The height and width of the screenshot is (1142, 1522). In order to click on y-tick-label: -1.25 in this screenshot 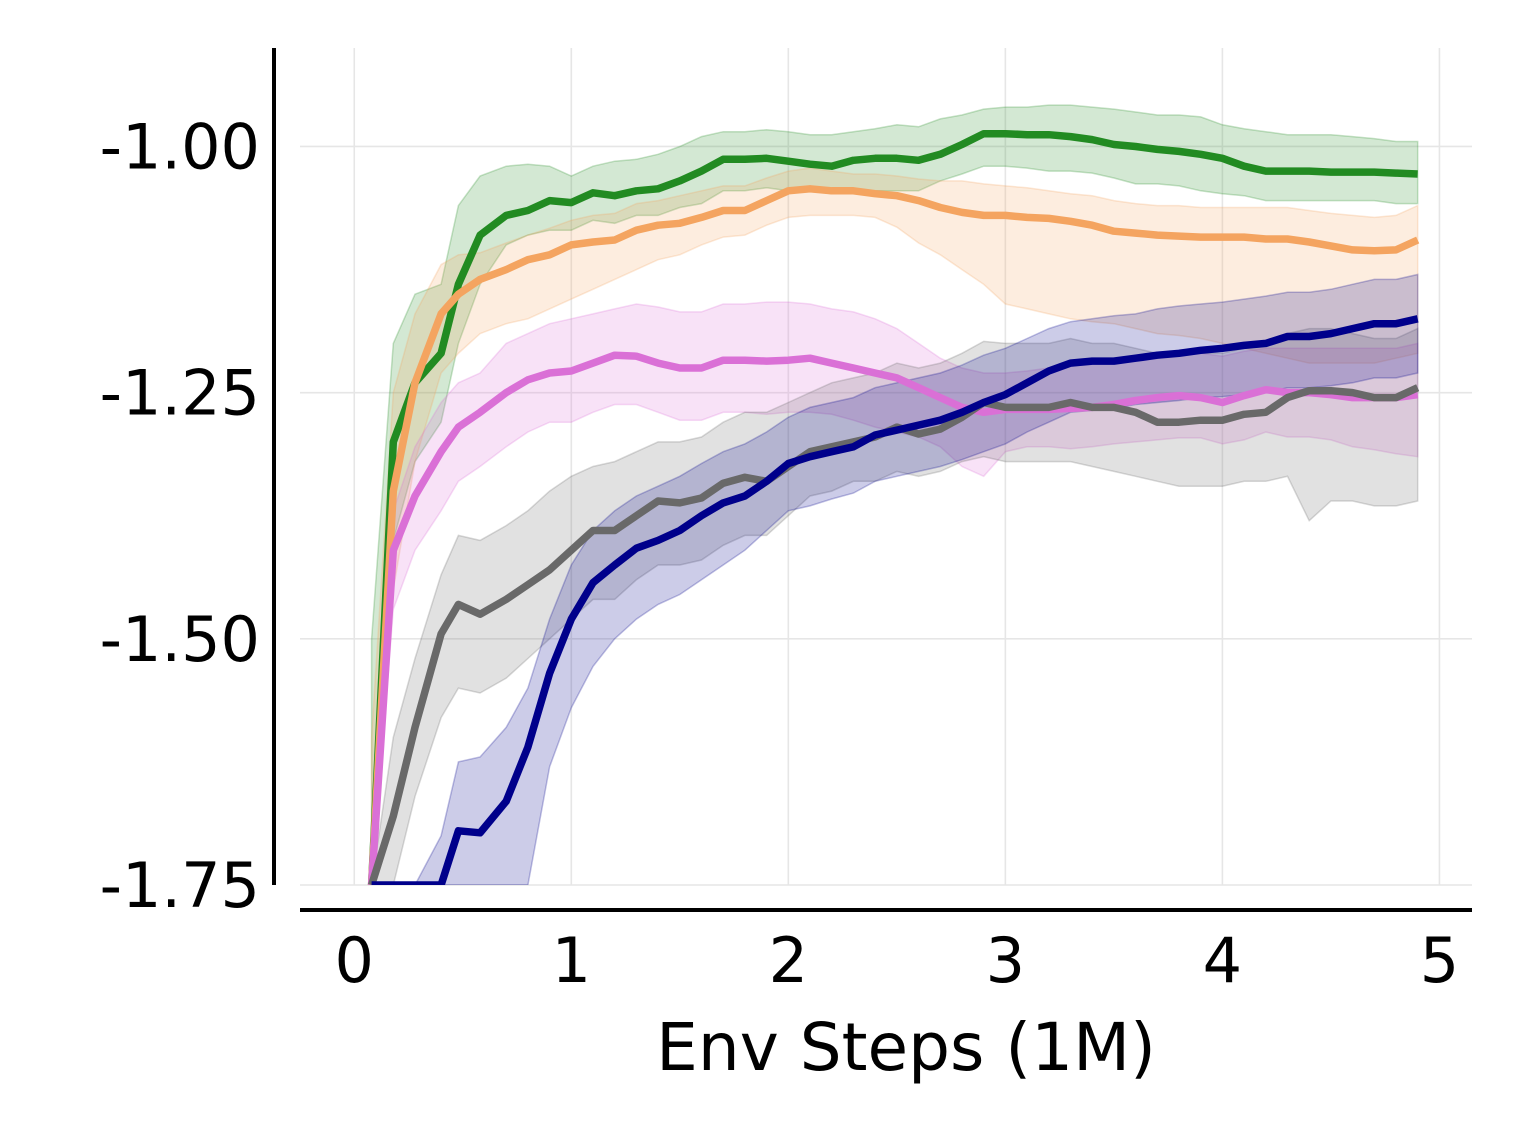, I will do `click(180, 393)`.